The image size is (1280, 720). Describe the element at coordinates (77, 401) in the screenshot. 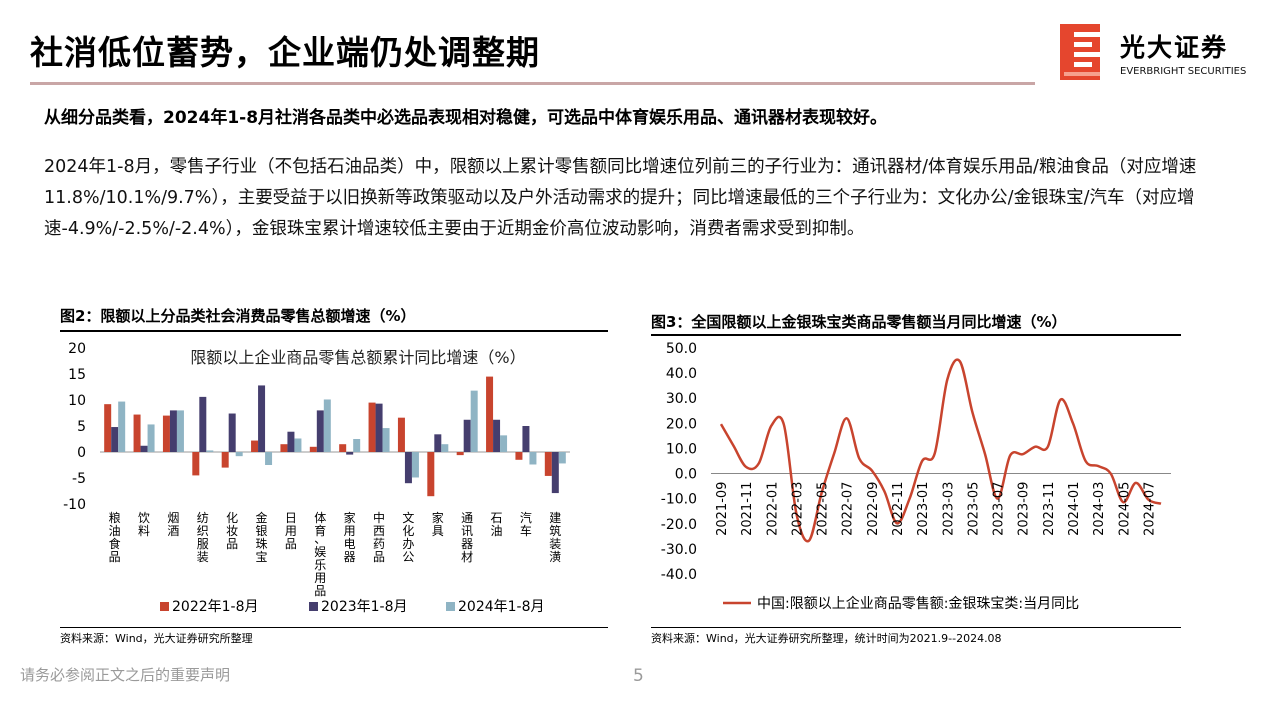

I see `y-tick-label: 10` at that location.